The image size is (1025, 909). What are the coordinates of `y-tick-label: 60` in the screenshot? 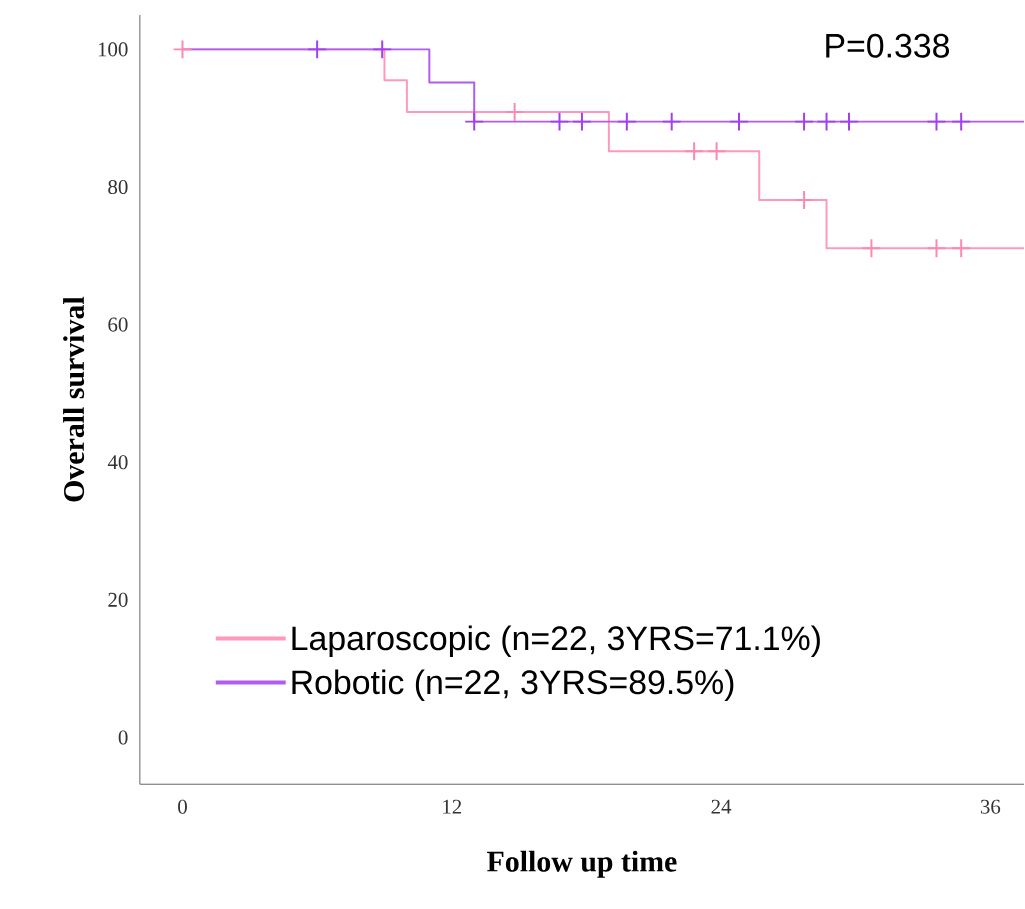 It's located at (118, 324).